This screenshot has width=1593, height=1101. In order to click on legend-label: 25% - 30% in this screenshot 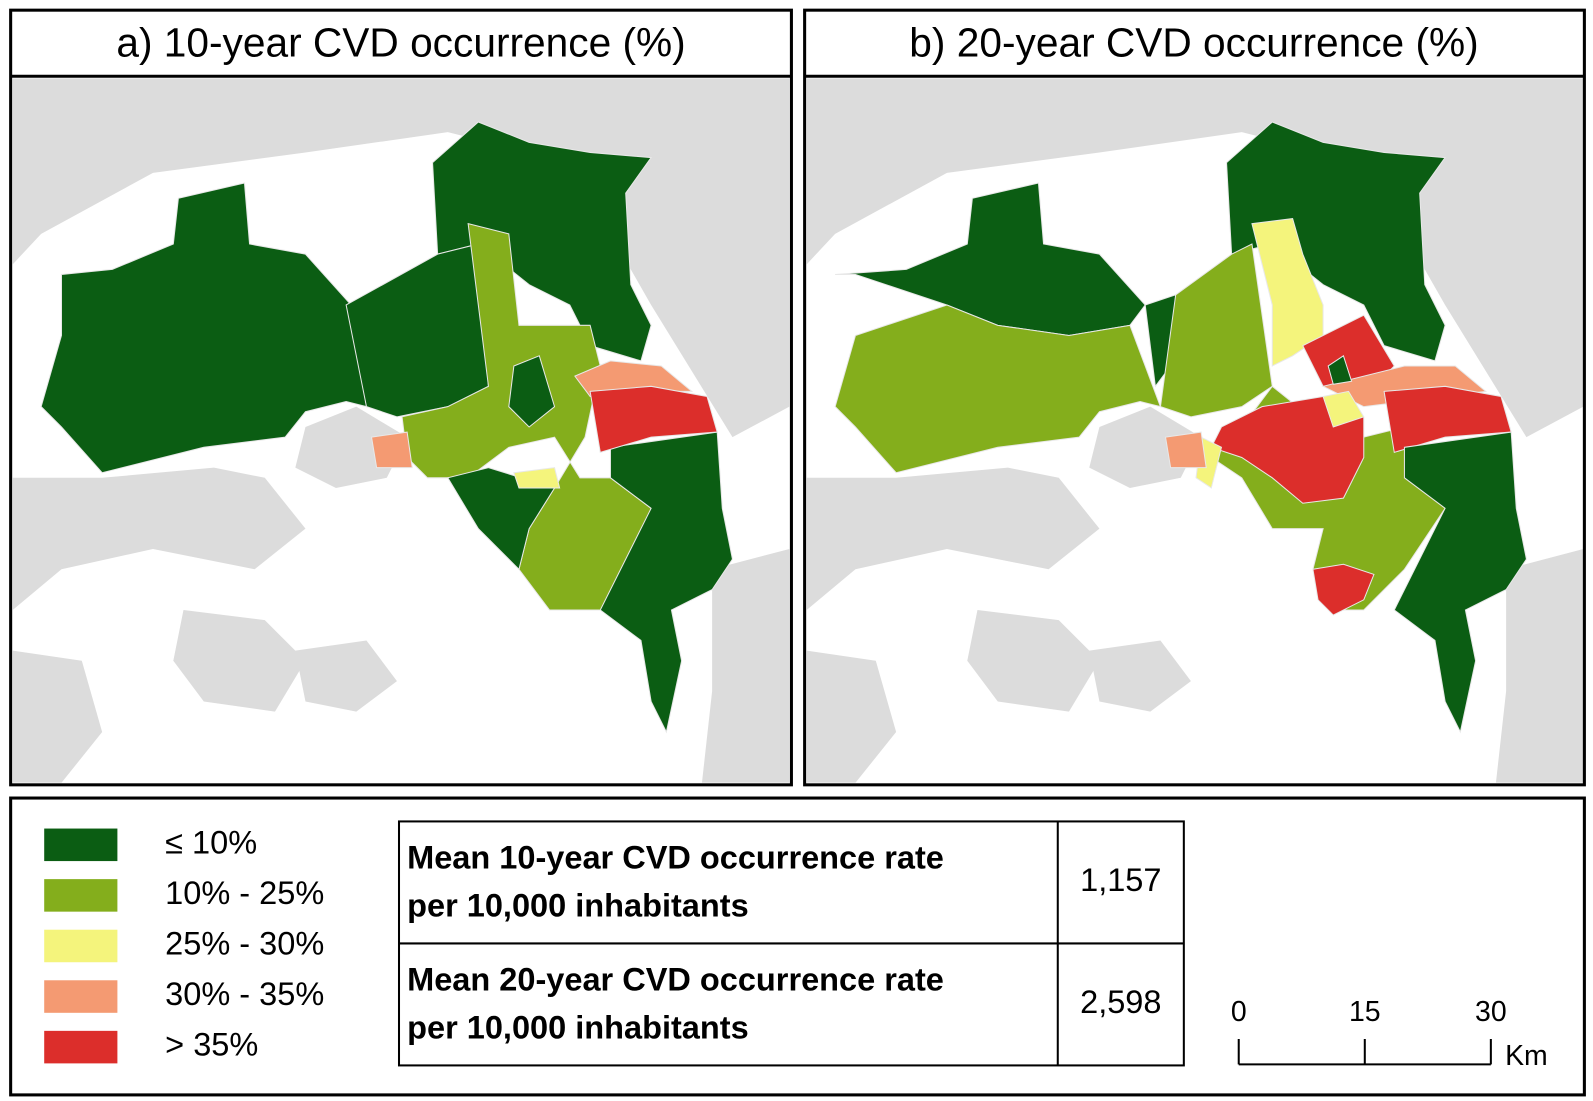, I will do `click(244, 944)`.